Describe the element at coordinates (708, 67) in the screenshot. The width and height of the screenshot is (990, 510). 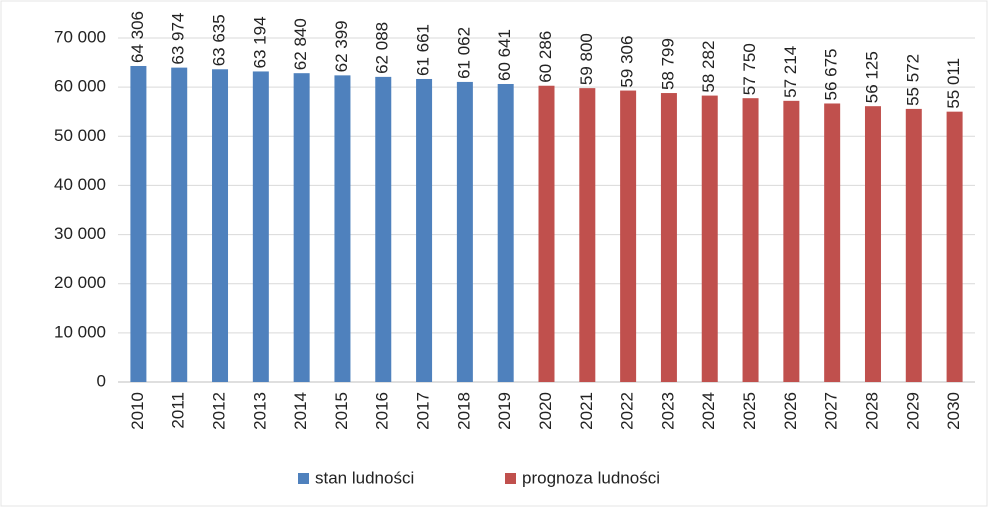
I see `data-label: 58 282` at that location.